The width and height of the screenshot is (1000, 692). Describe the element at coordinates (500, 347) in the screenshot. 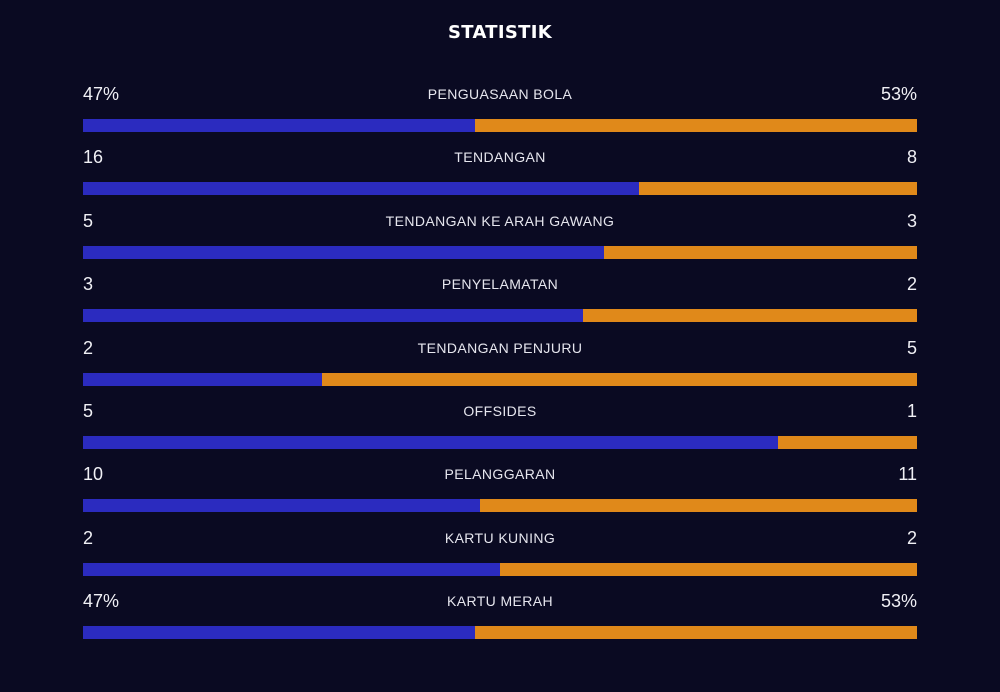

I see `stat-label: TENDANGAN PENJURU` at that location.